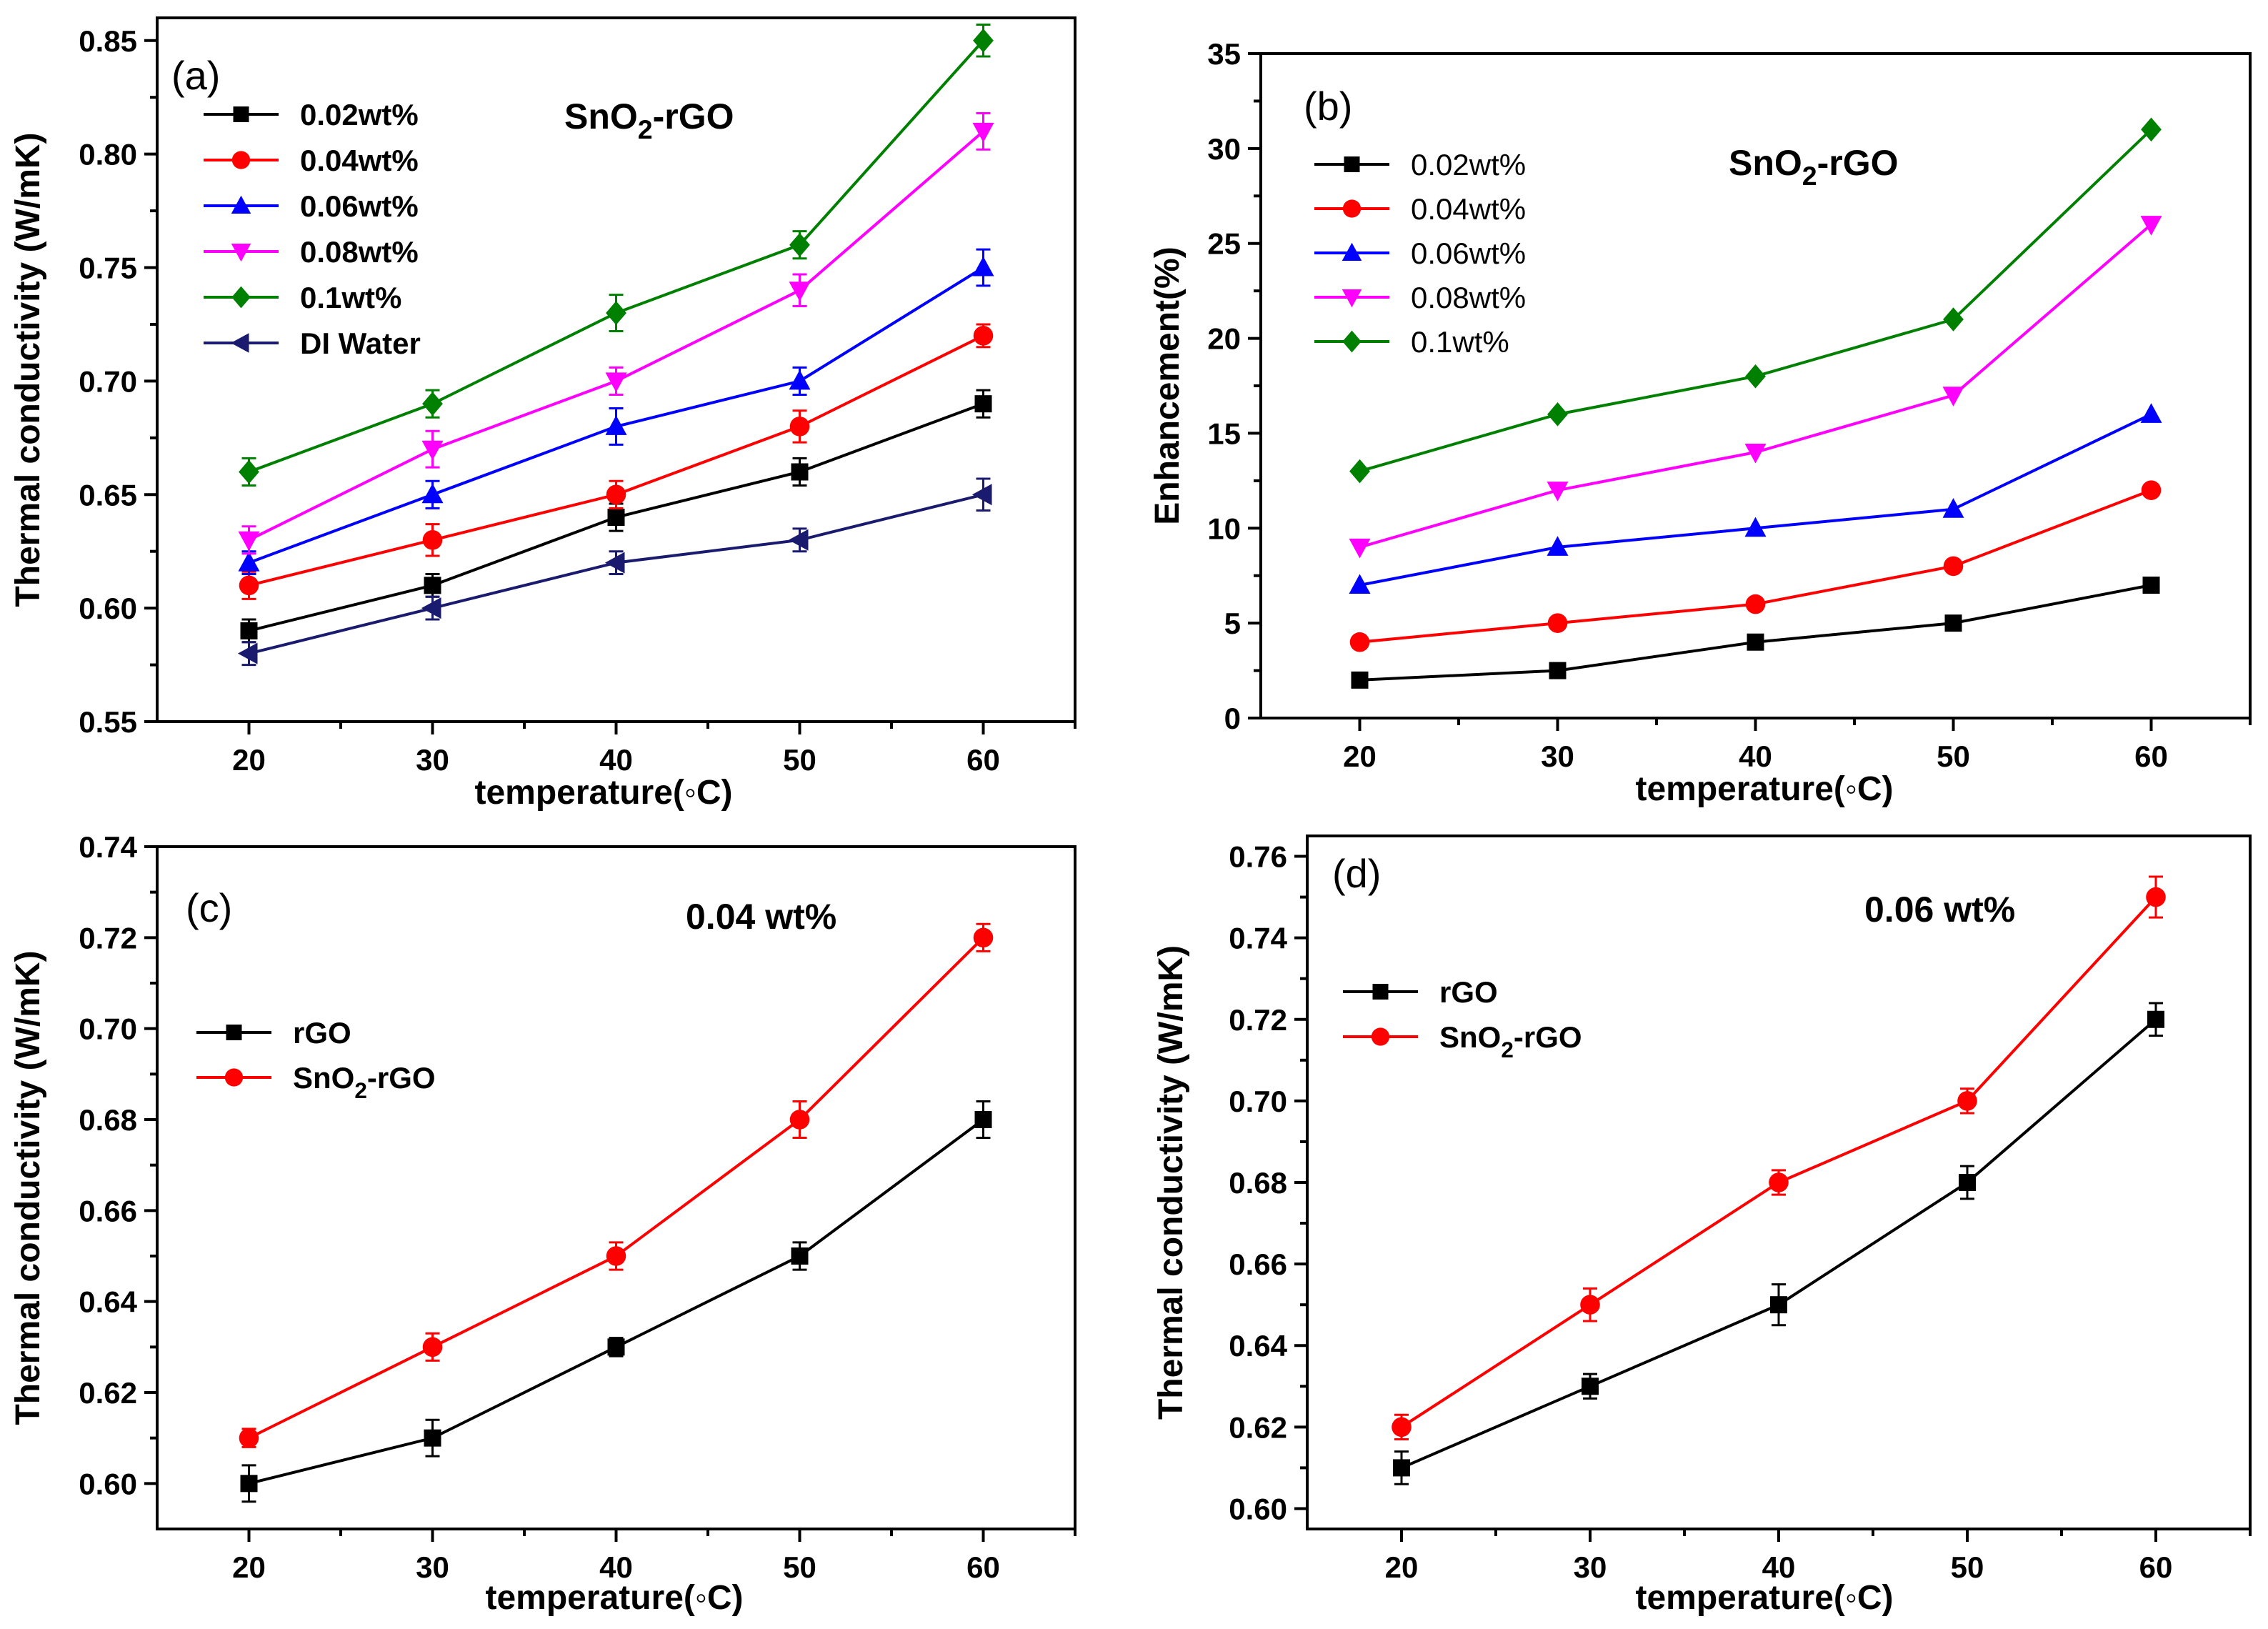 The width and height of the screenshot is (2268, 1629). Describe the element at coordinates (108, 495) in the screenshot. I see `y-tick-label: 0.65` at that location.